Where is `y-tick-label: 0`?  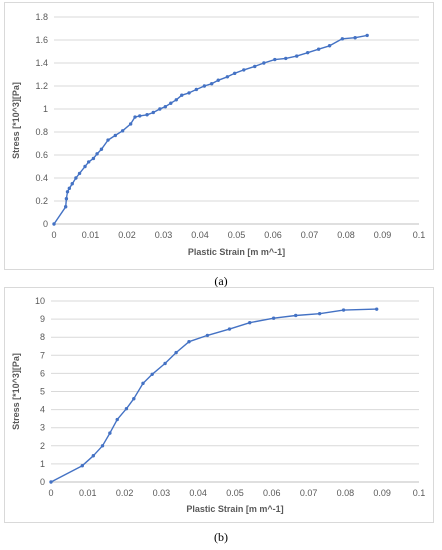
y-tick-label: 0 is located at coordinates (42, 482).